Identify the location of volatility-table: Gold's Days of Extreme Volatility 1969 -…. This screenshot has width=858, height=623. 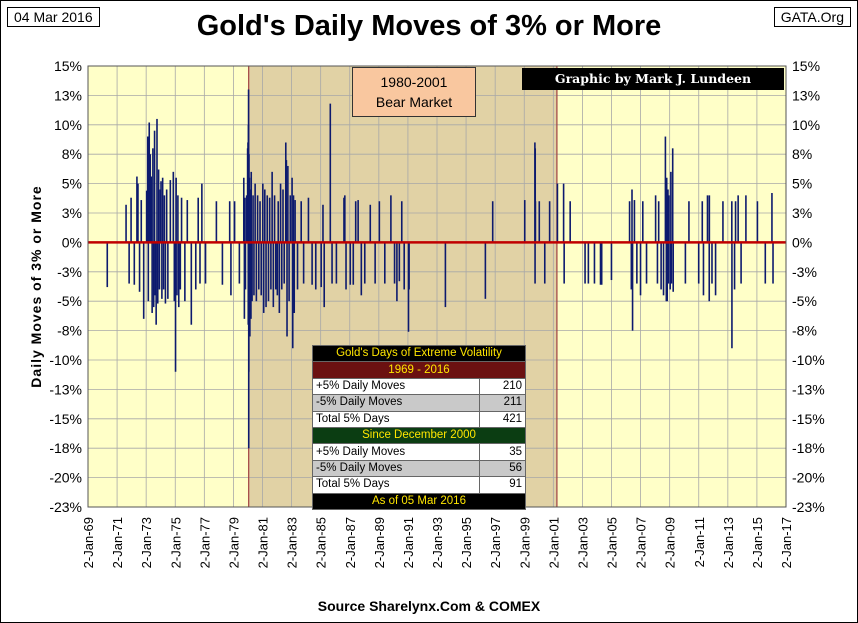
(418, 427).